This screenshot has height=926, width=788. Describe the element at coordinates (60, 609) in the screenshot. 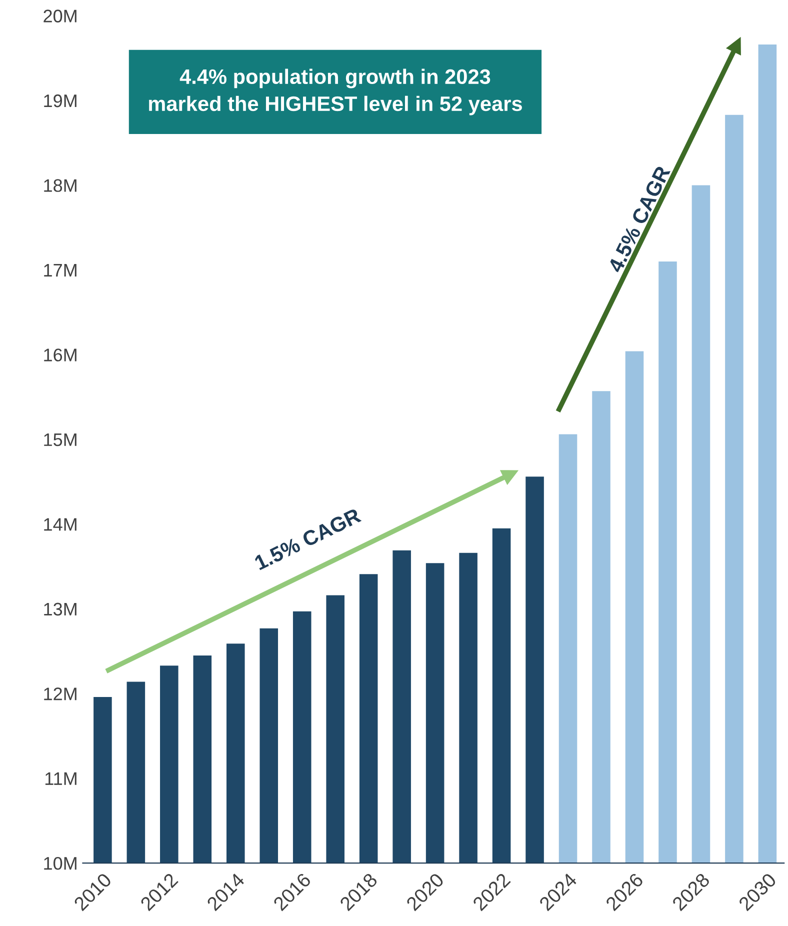

I see `y-tick-label: 13M` at that location.